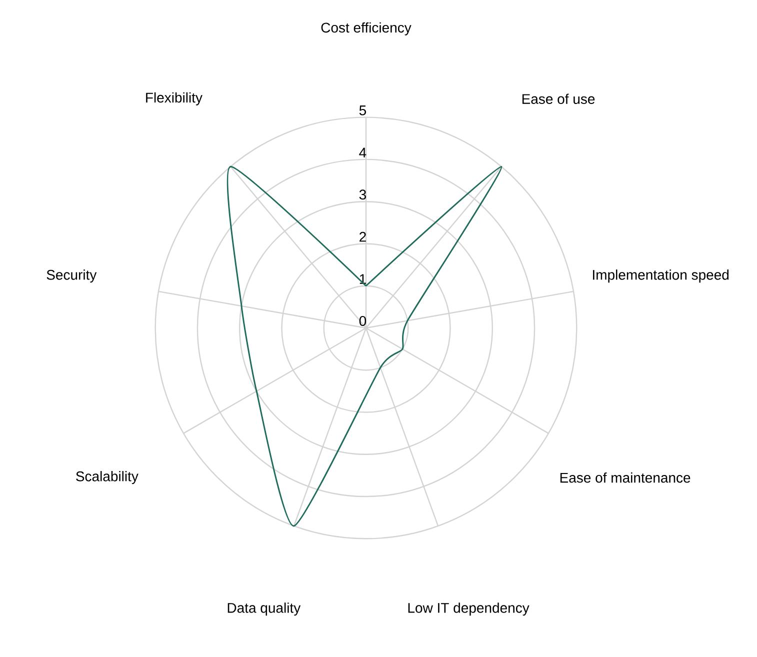  What do you see at coordinates (366, 29) in the screenshot?
I see `spoke-label: Cost efficiency` at bounding box center [366, 29].